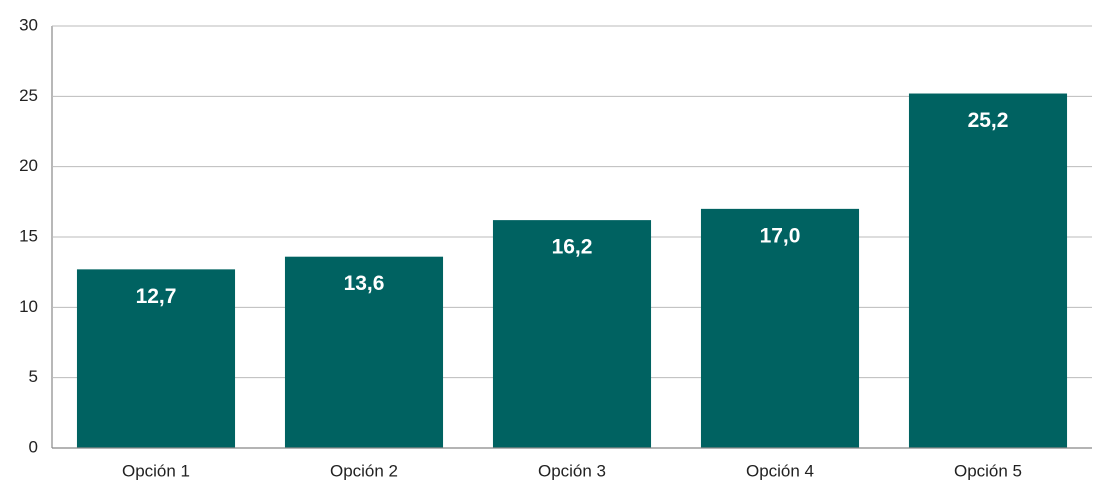 This screenshot has width=1097, height=483. What do you see at coordinates (33, 376) in the screenshot?
I see `y-tick-label: 5` at bounding box center [33, 376].